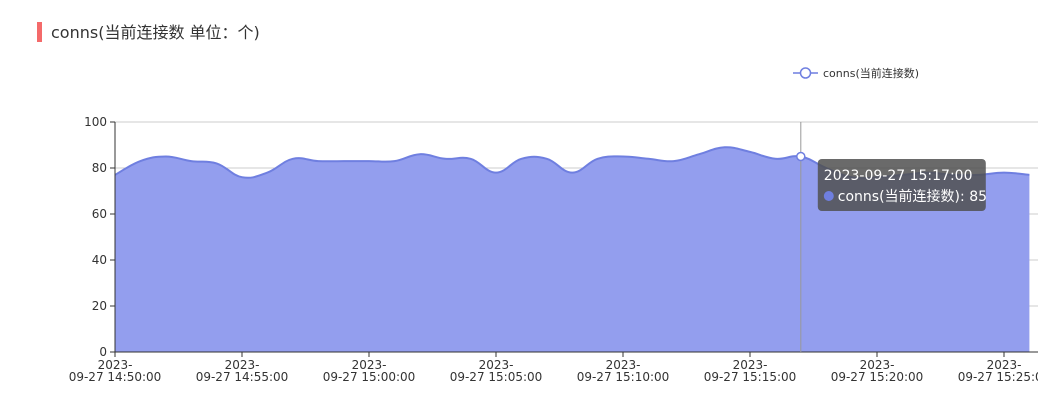  Describe the element at coordinates (103, 352) in the screenshot. I see `y-tick-label: 0` at that location.